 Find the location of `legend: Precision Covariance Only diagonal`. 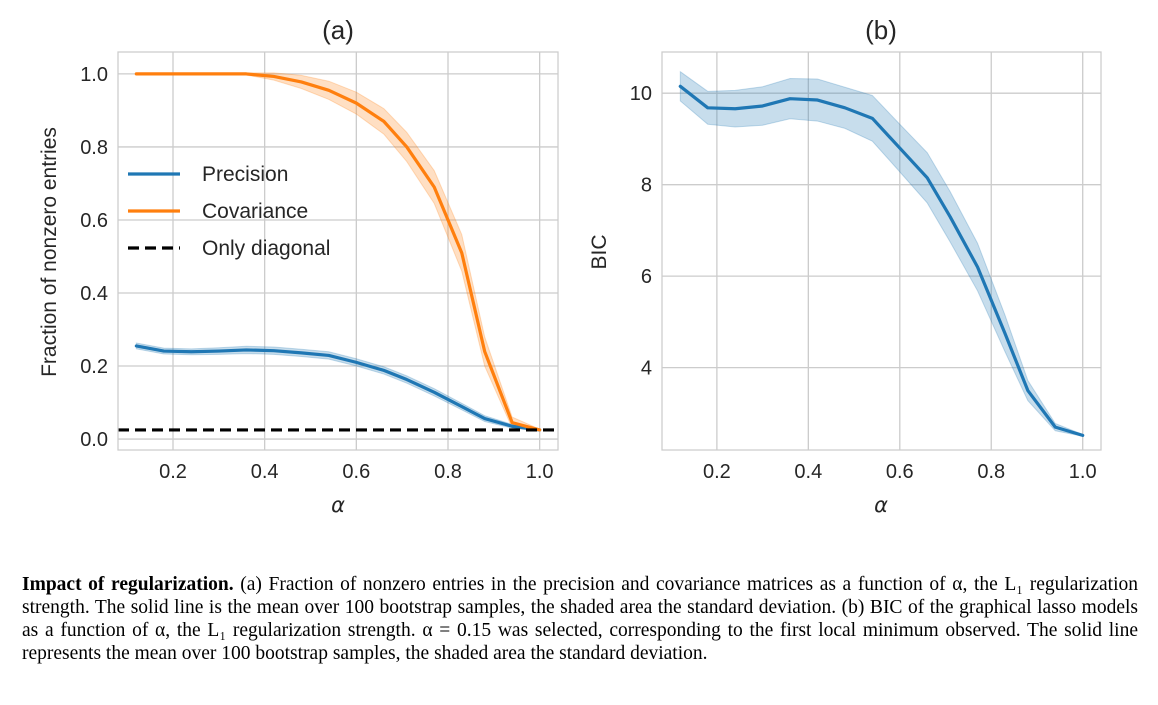

legend: Precision Covariance Only diagonal is located at coordinates (229, 211).